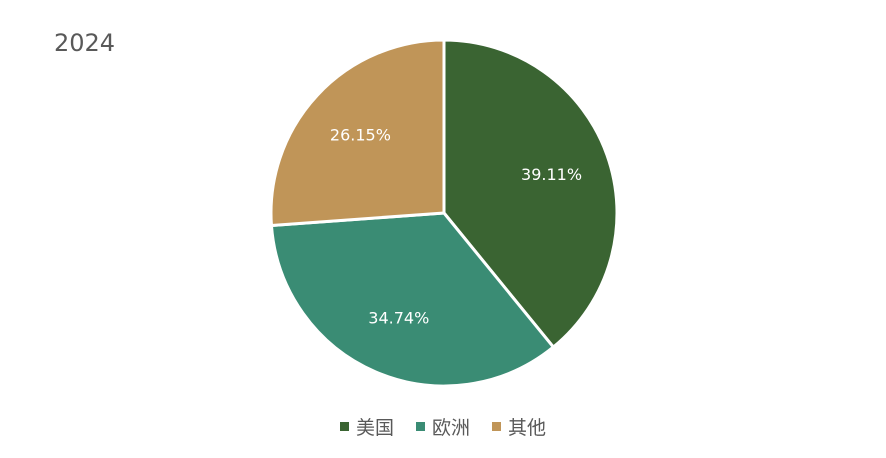 The height and width of the screenshot is (458, 886). Describe the element at coordinates (551, 174) in the screenshot. I see `data-label-1: 39.11%` at that location.